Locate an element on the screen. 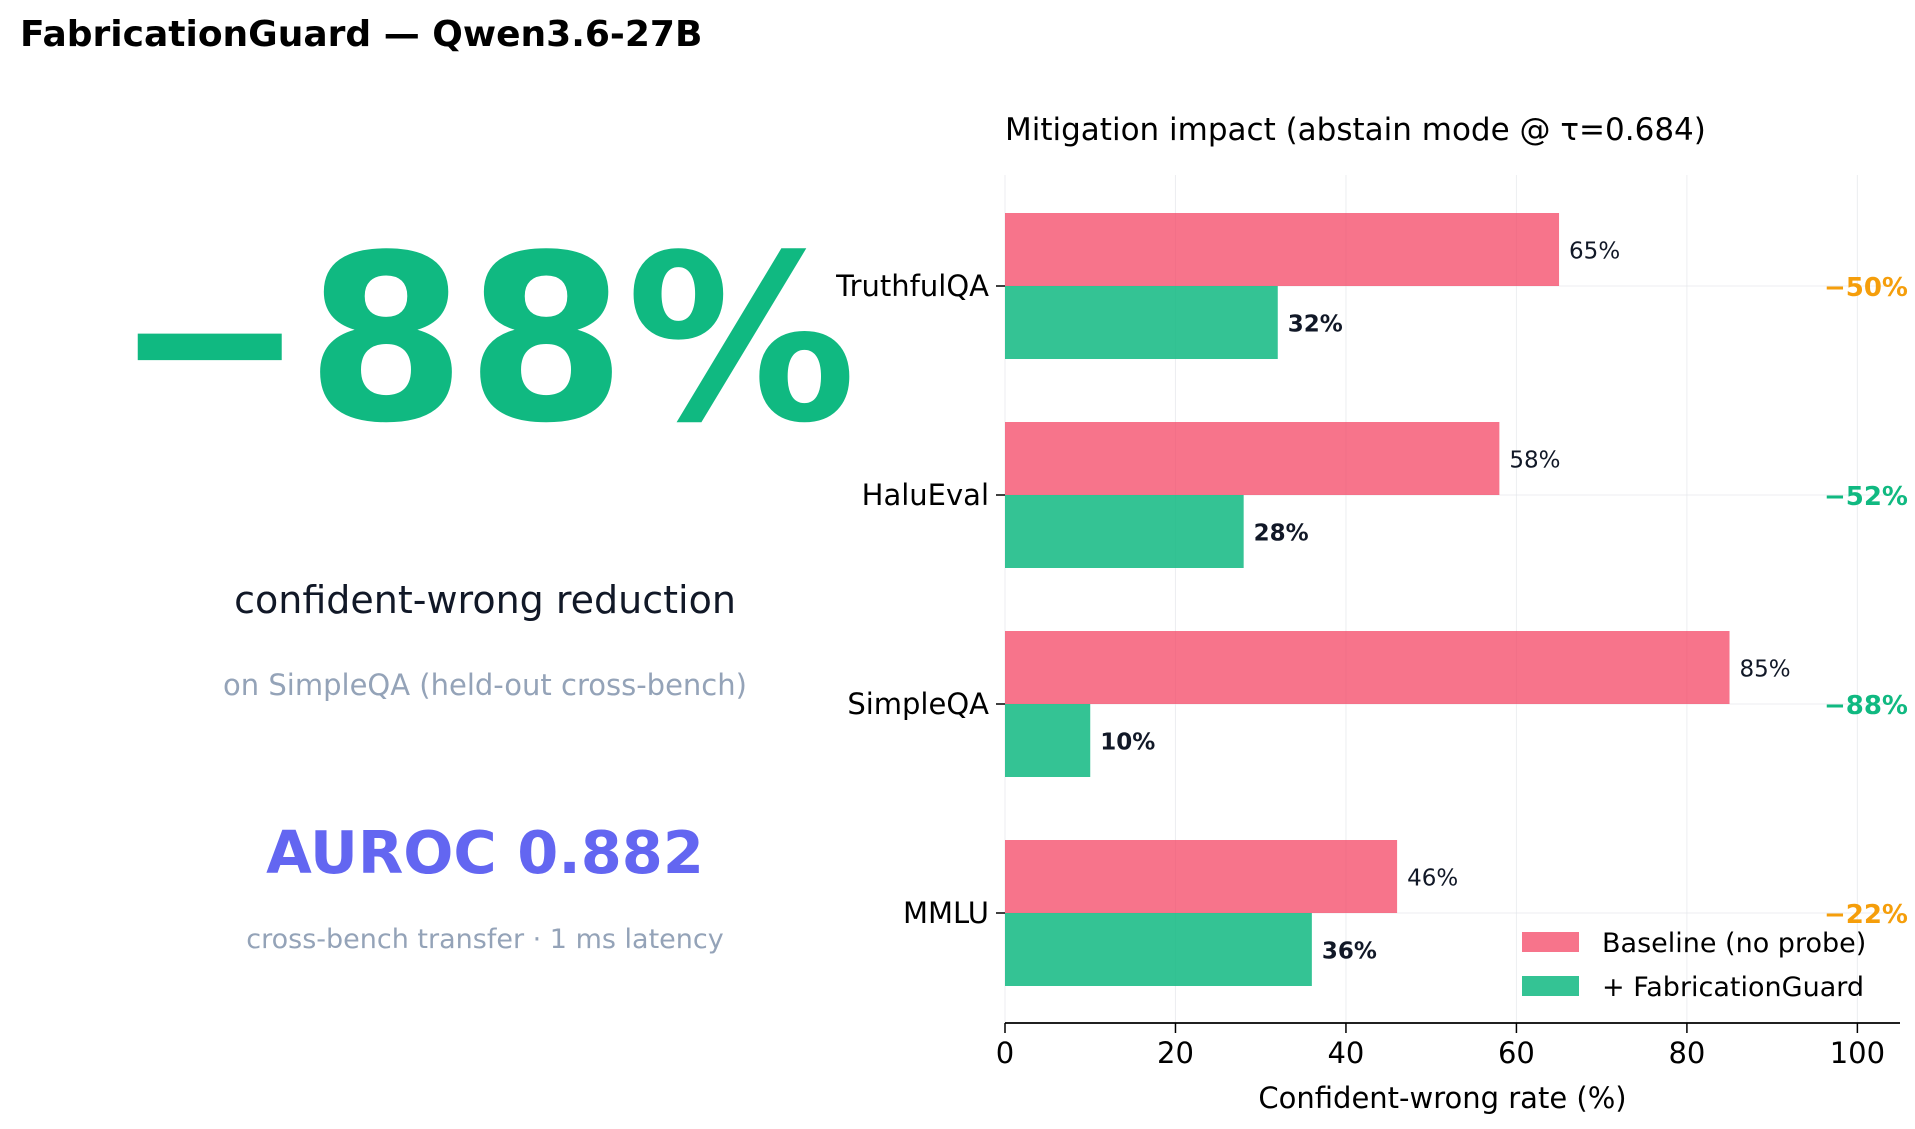 This screenshot has width=1915, height=1129. bar-label-guard: 36% is located at coordinates (1349, 952).